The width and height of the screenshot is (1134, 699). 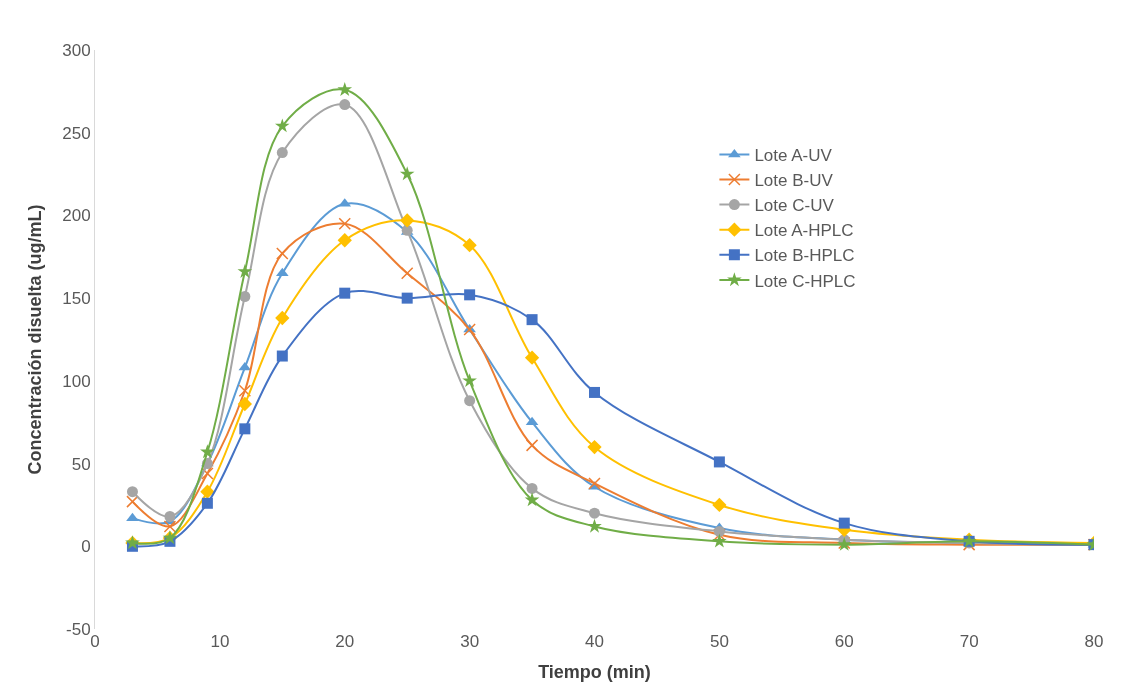 What do you see at coordinates (76, 133) in the screenshot?
I see `y-tick-label: 250` at bounding box center [76, 133].